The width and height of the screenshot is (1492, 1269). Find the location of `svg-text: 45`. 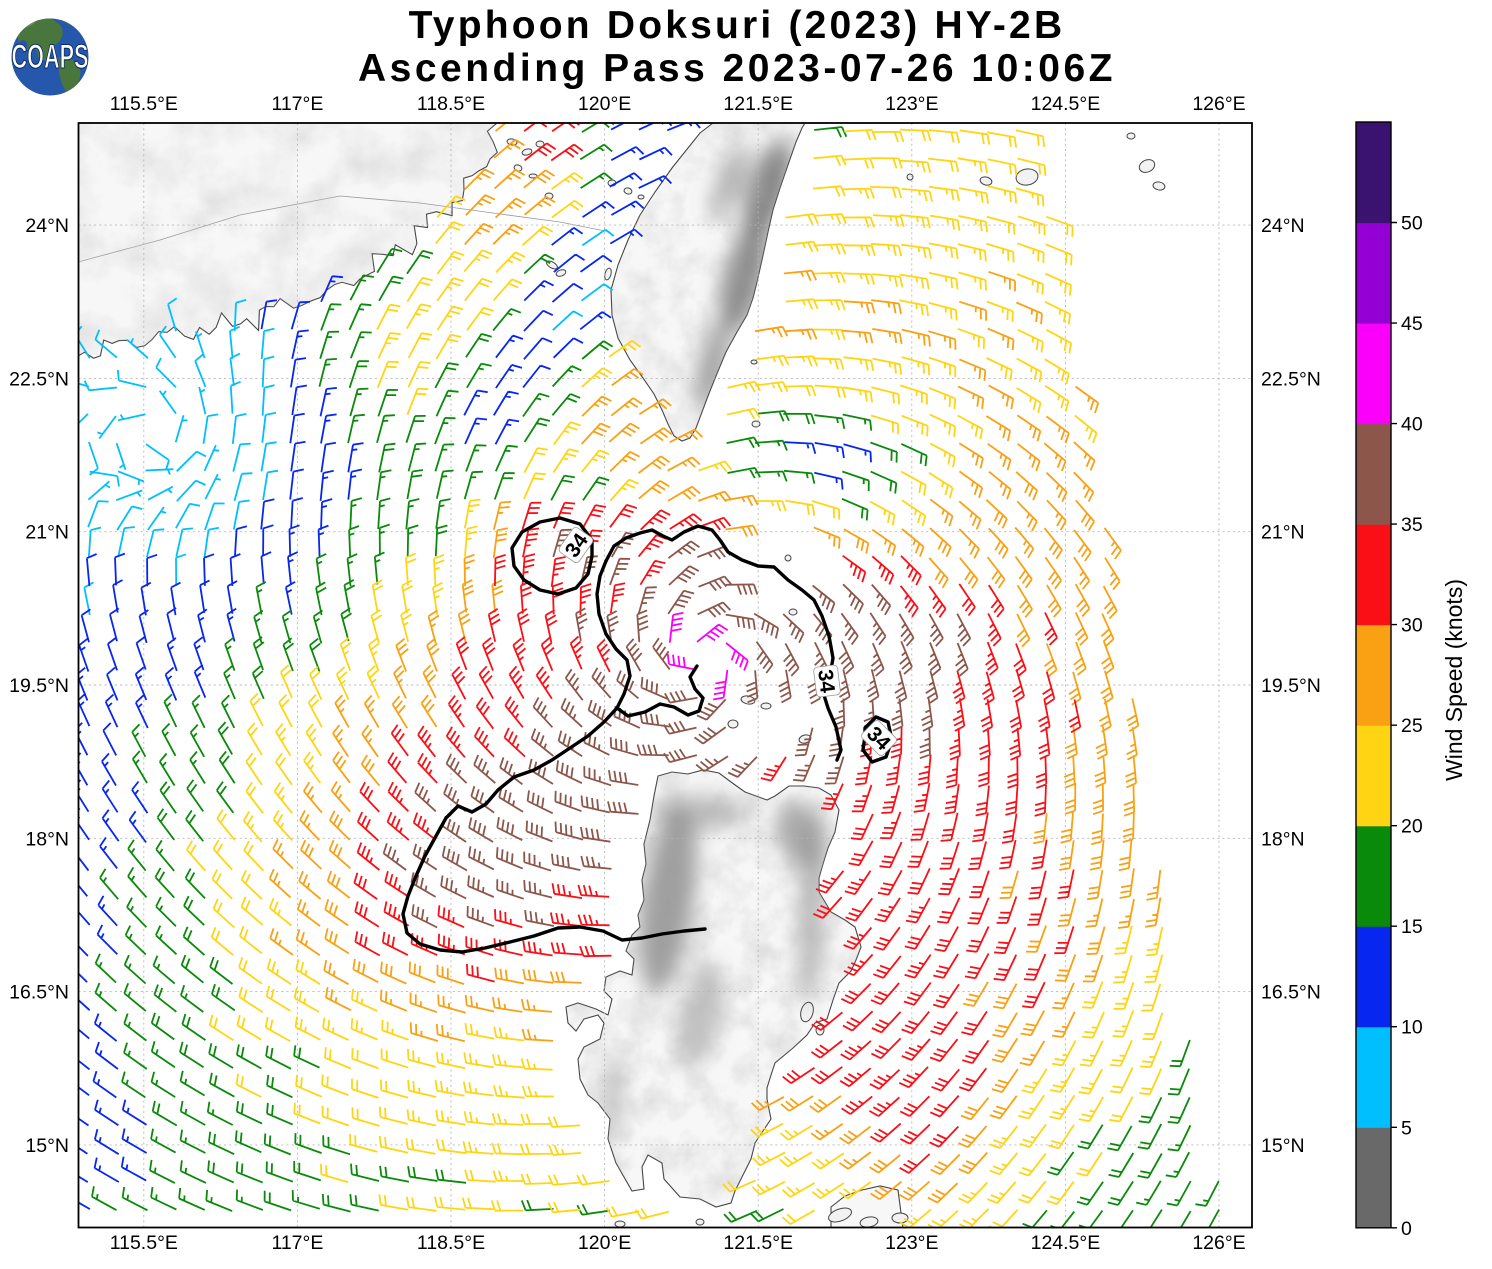

svg-text: 45 is located at coordinates (1412, 324).